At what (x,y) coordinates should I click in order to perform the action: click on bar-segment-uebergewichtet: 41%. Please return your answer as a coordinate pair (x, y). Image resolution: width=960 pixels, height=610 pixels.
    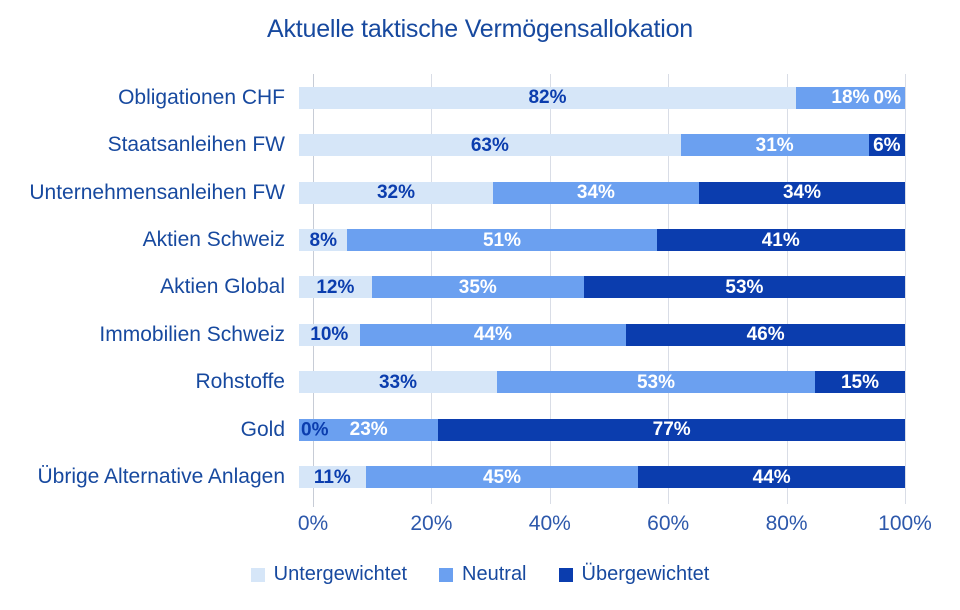
    Looking at the image, I should click on (780, 240).